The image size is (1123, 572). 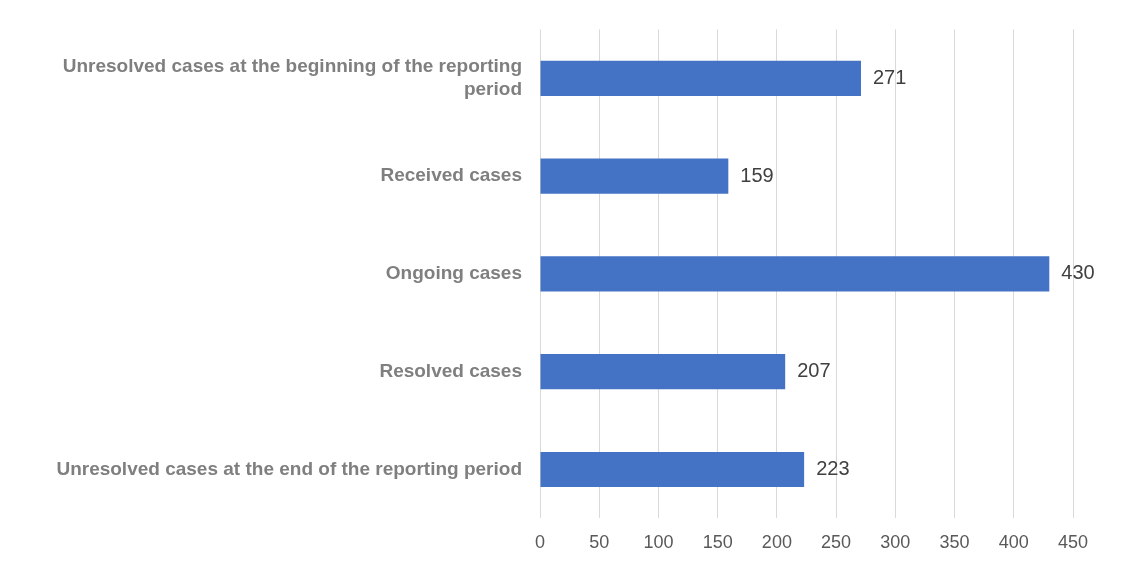 What do you see at coordinates (451, 175) in the screenshot?
I see `y-tick-label: Received cases` at bounding box center [451, 175].